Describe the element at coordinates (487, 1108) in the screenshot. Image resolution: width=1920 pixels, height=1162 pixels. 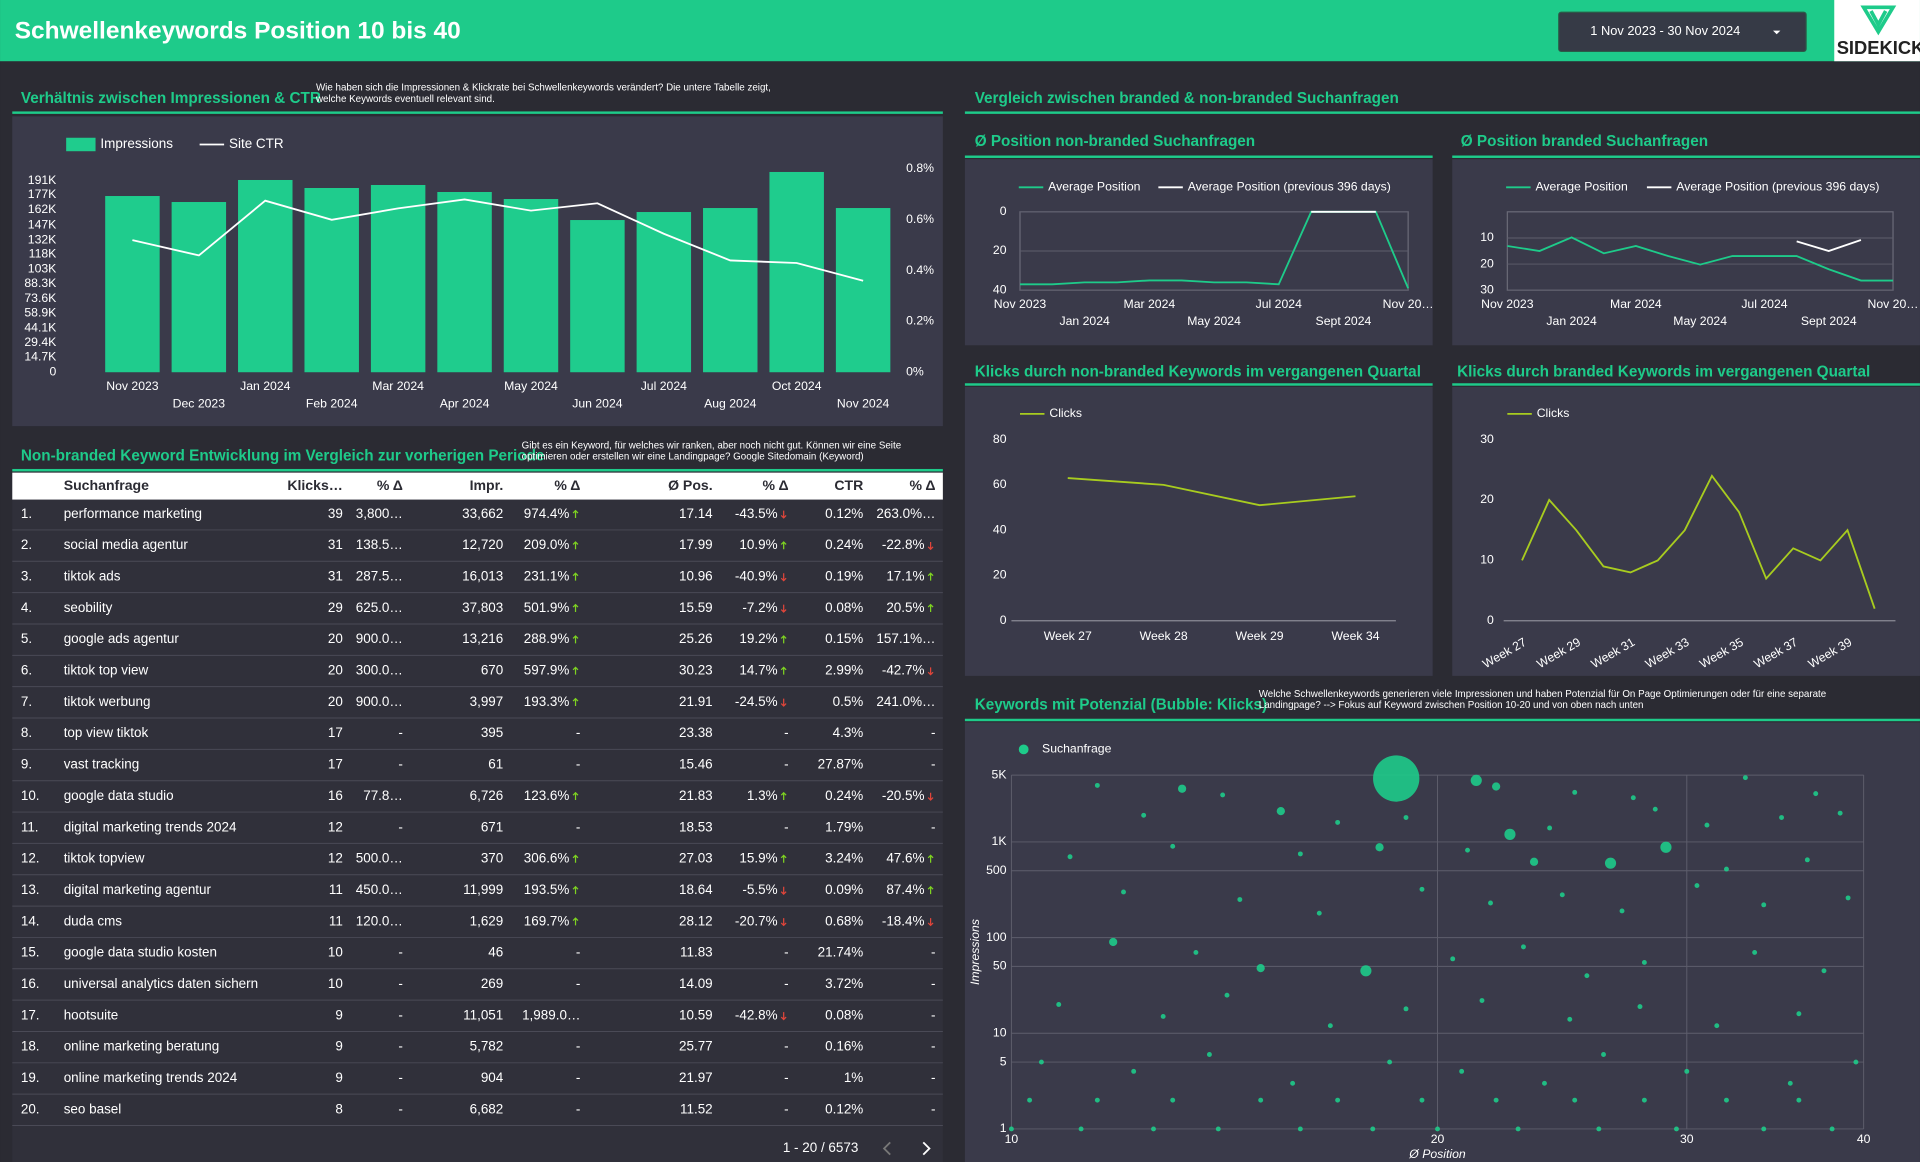
I see `table-cell: 6,682` at that location.